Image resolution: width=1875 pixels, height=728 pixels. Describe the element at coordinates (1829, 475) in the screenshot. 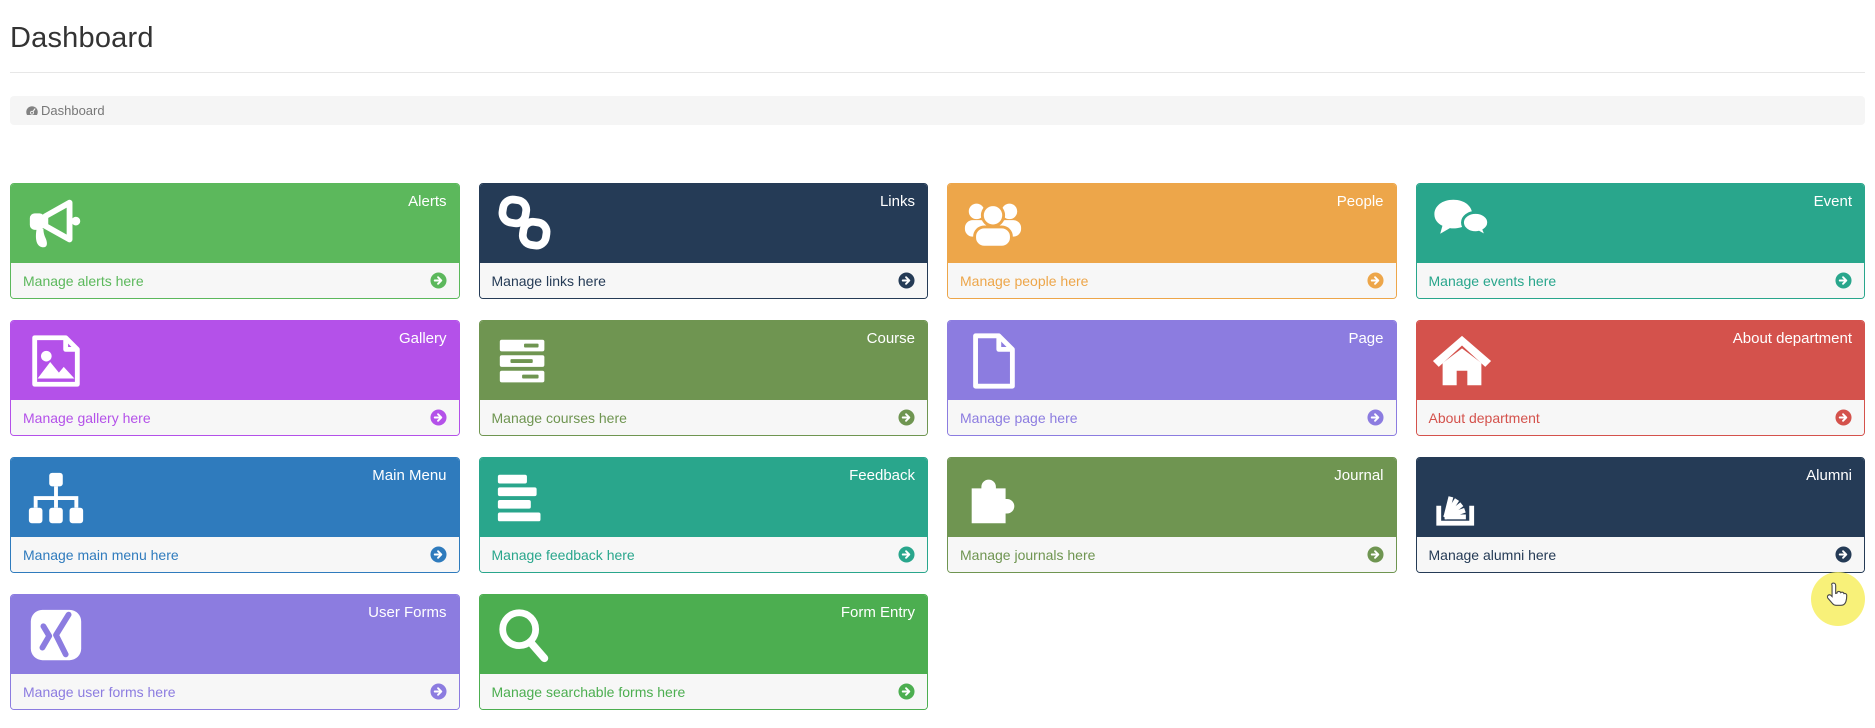

I see `card-title: Alumni` at that location.